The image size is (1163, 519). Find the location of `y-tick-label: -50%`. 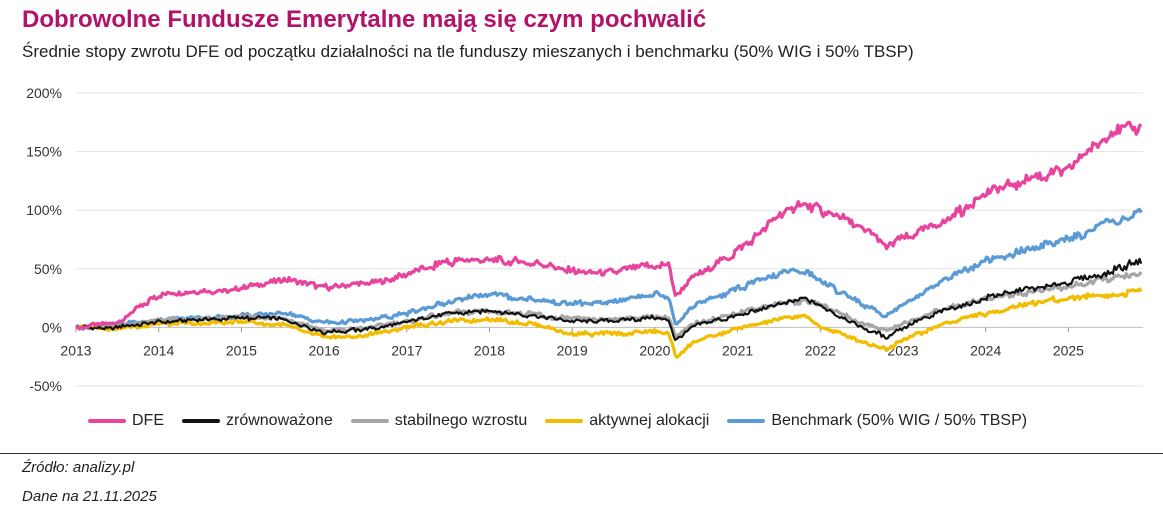

y-tick-label: -50% is located at coordinates (45, 386).